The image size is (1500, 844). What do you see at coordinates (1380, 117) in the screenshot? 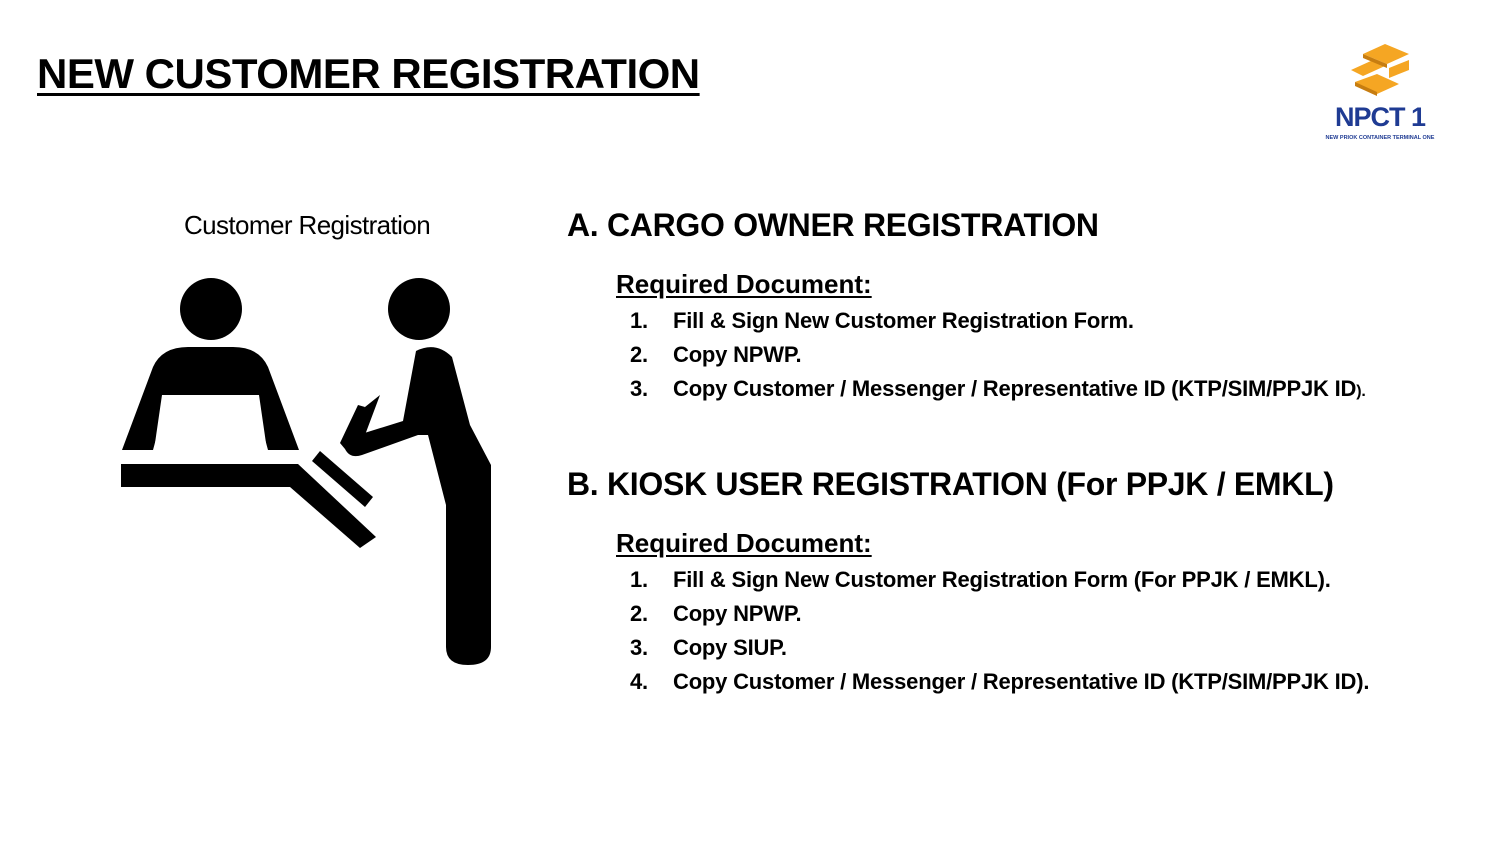
I see `logo-wordmark: NPCT 1` at bounding box center [1380, 117].